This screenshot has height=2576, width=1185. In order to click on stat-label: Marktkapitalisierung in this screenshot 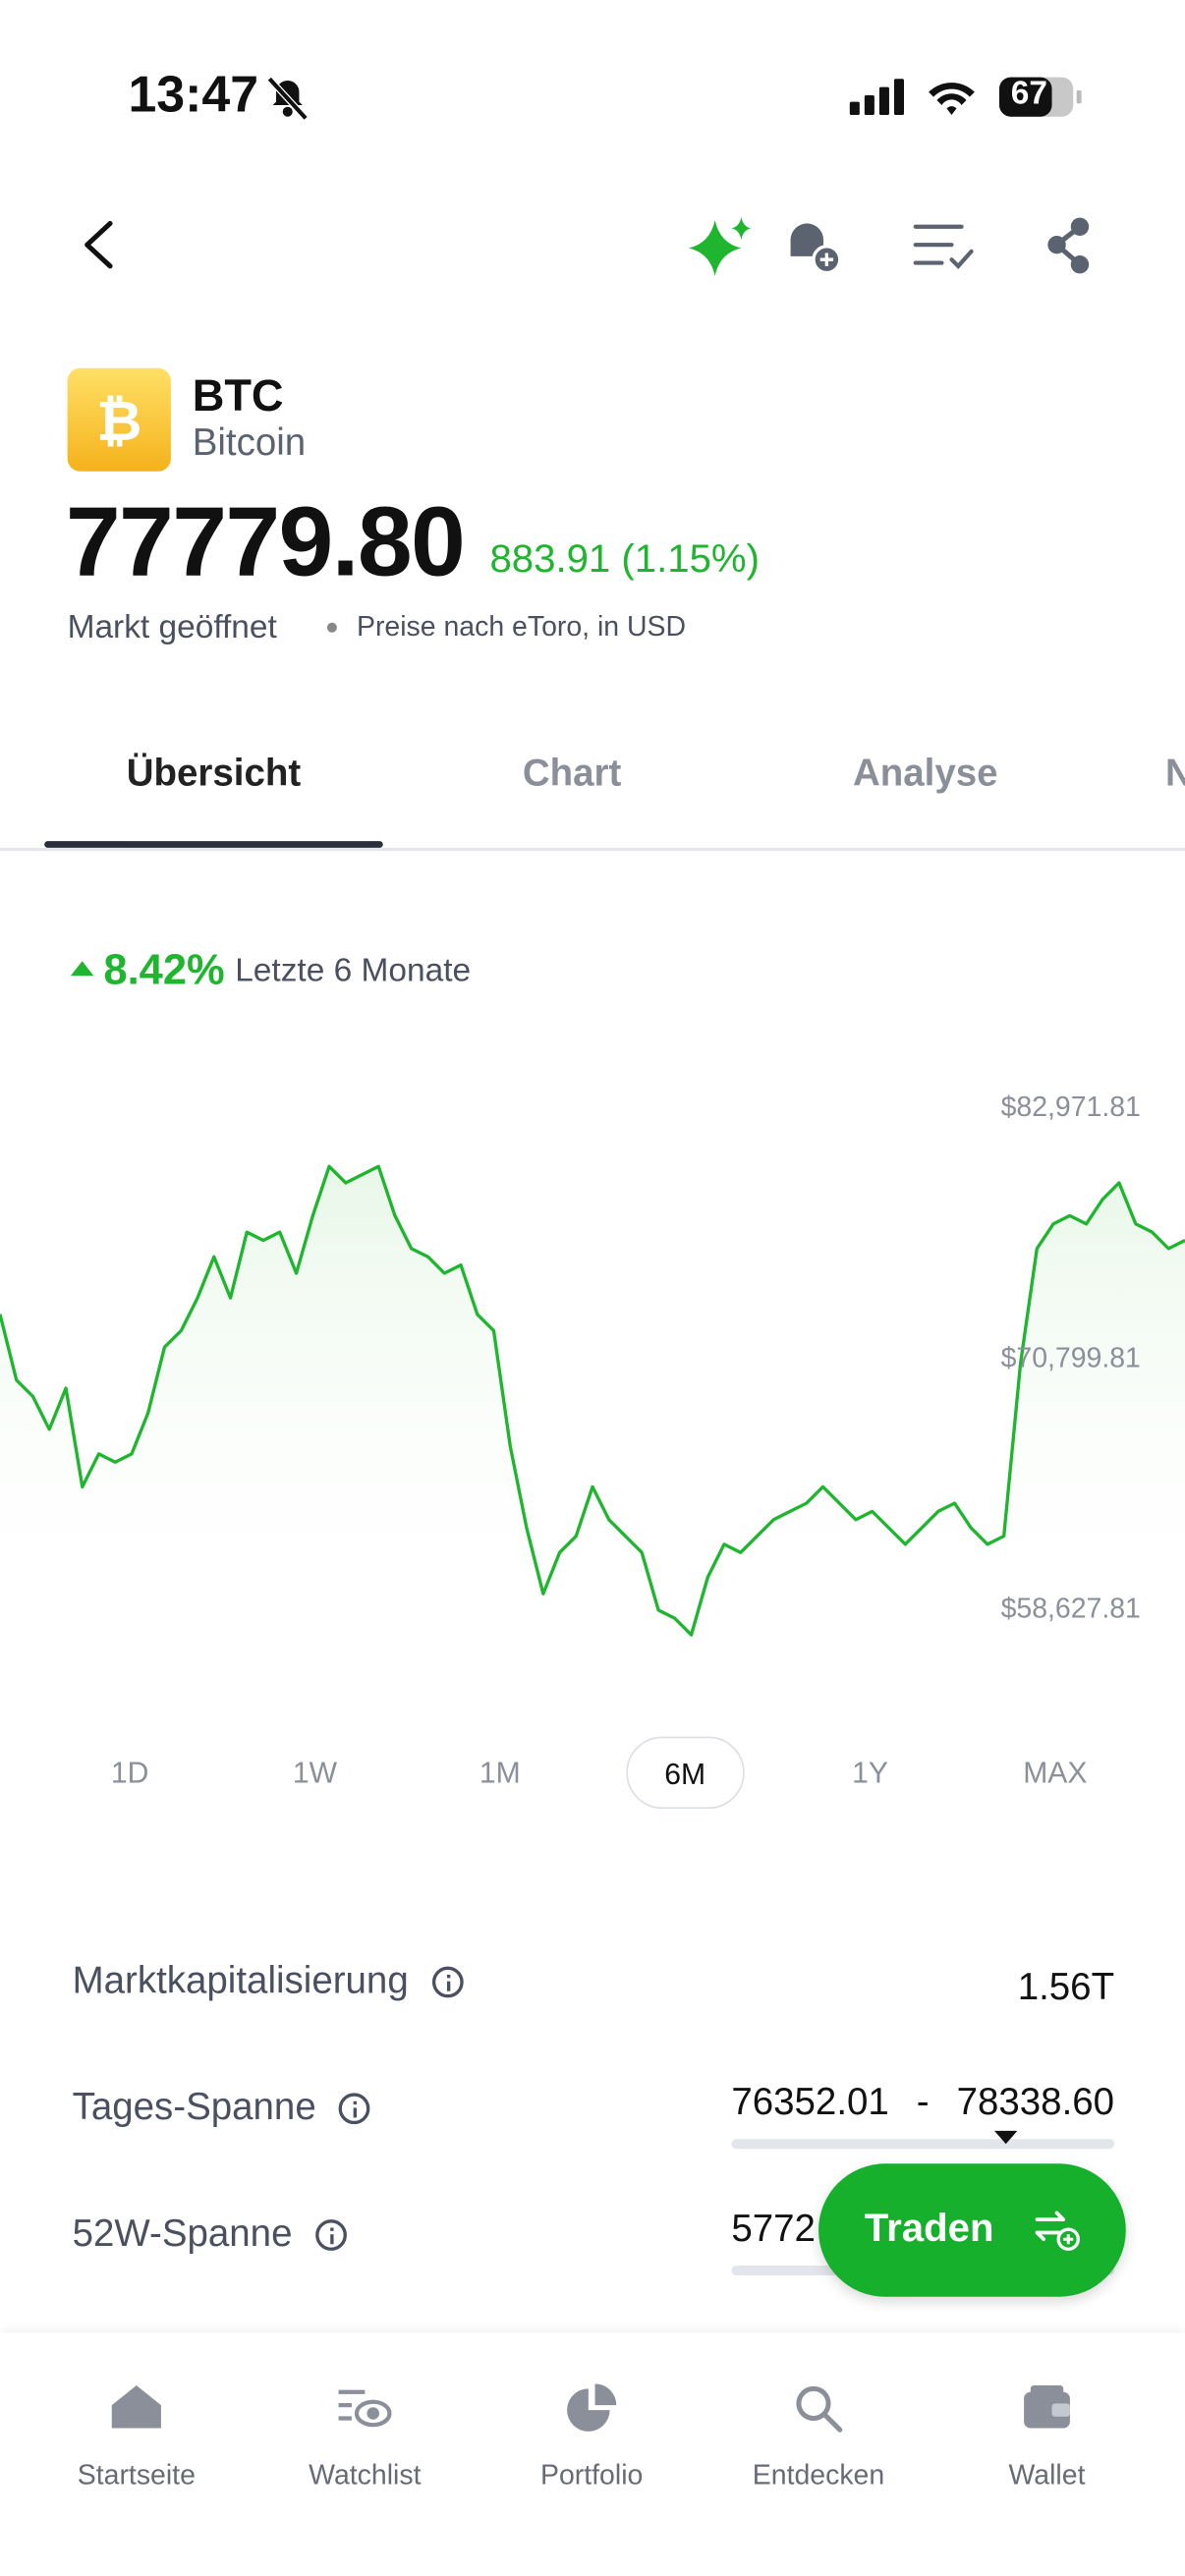, I will do `click(241, 1979)`.